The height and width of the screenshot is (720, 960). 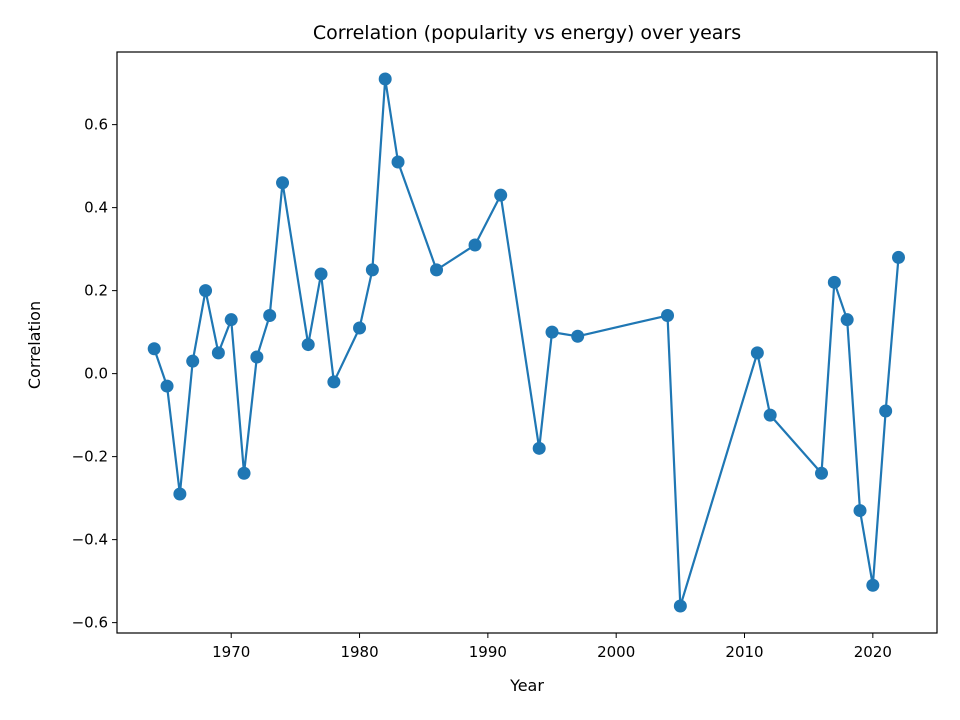 What do you see at coordinates (90, 540) in the screenshot?
I see `y-tick-label: −0.4` at bounding box center [90, 540].